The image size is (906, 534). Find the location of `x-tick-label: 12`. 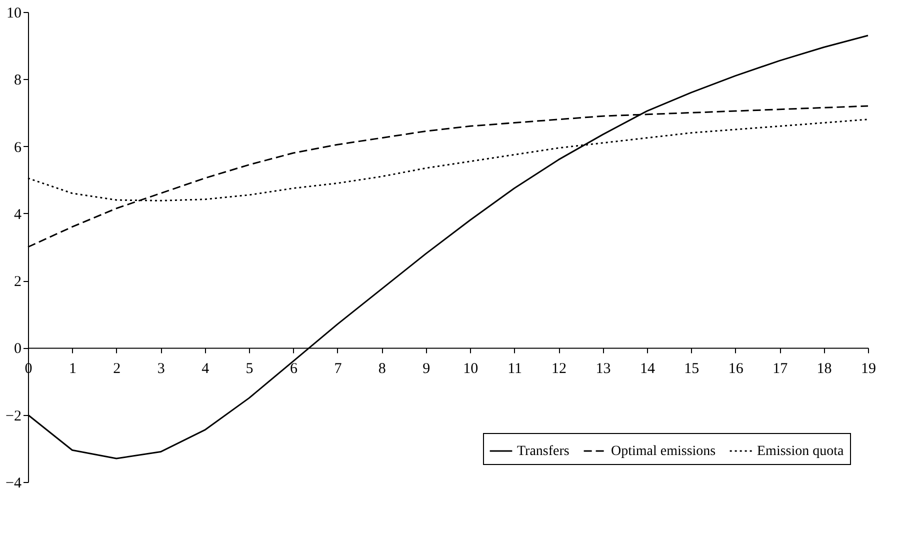

x-tick-label: 12 is located at coordinates (559, 369).